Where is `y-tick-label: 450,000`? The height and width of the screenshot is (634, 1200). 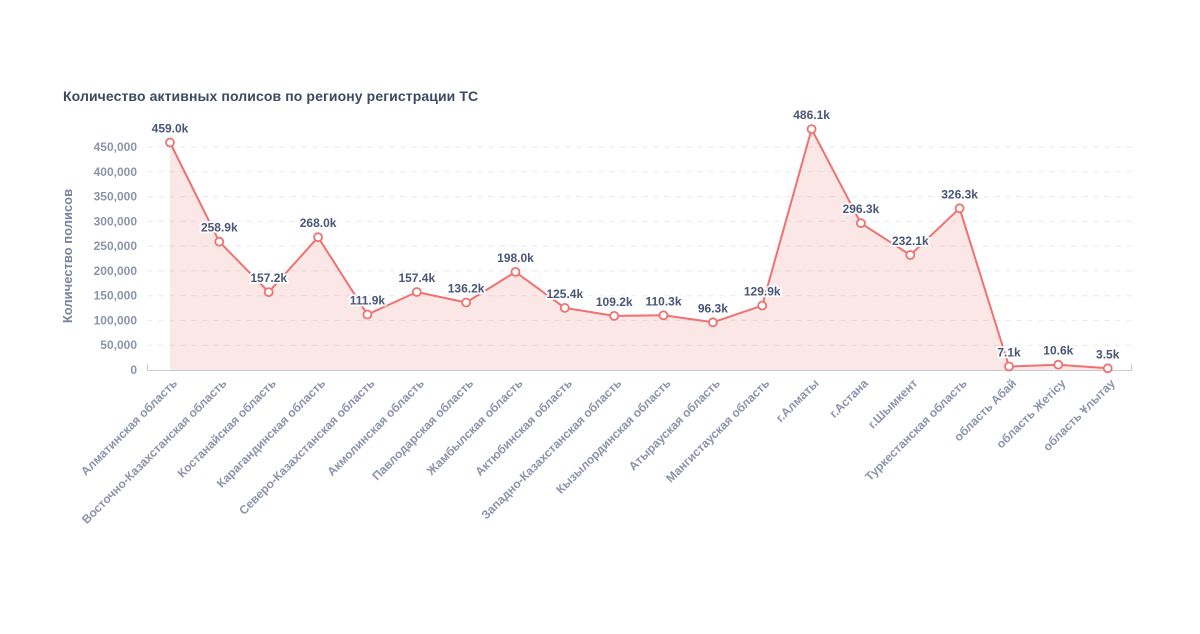 y-tick-label: 450,000 is located at coordinates (116, 147).